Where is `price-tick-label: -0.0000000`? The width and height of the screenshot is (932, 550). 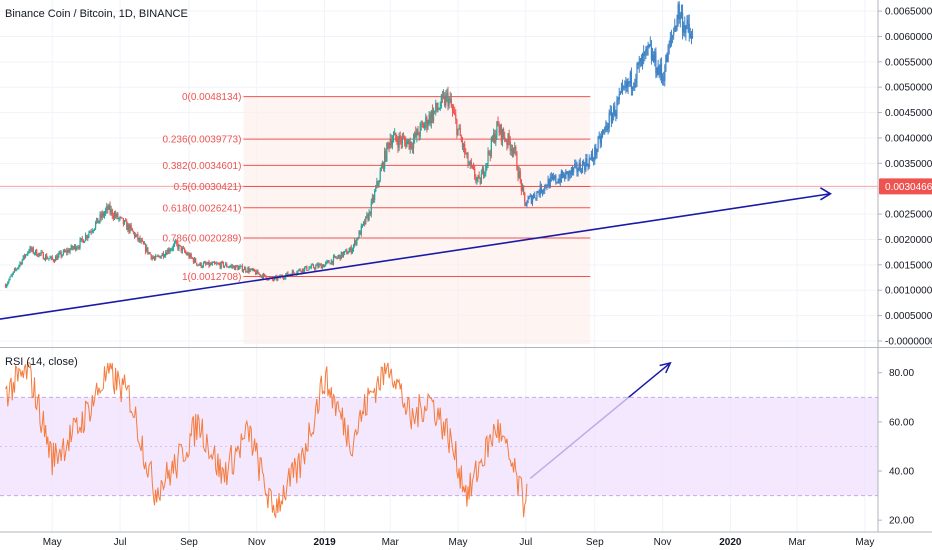 price-tick-label: -0.0000000 is located at coordinates (908, 341).